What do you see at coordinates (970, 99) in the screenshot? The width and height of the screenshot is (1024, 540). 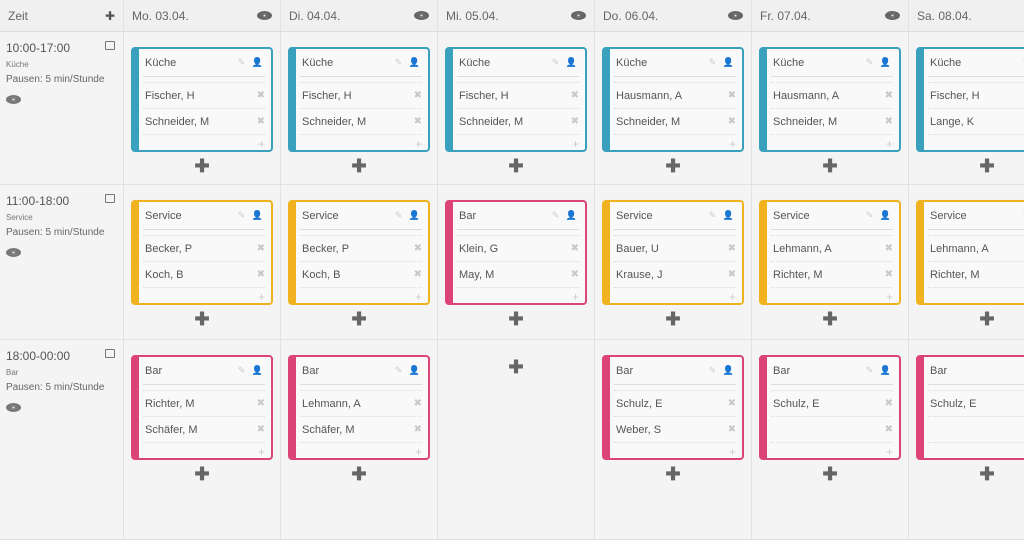 I see `shift-card: Küche ✎ 👤 Fischer, H✖Lange, K✖+` at bounding box center [970, 99].